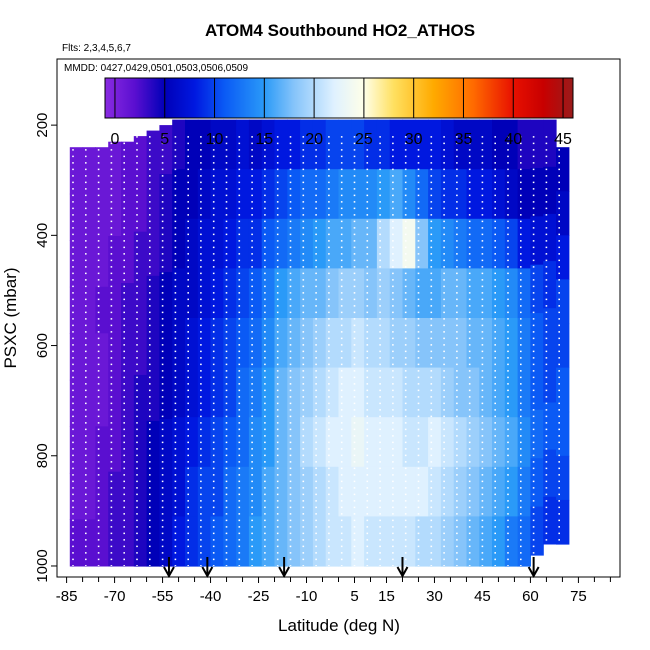 This screenshot has width=650, height=650. Describe the element at coordinates (351, 568) in the screenshot. I see `ocean-crossing-arrows` at that location.